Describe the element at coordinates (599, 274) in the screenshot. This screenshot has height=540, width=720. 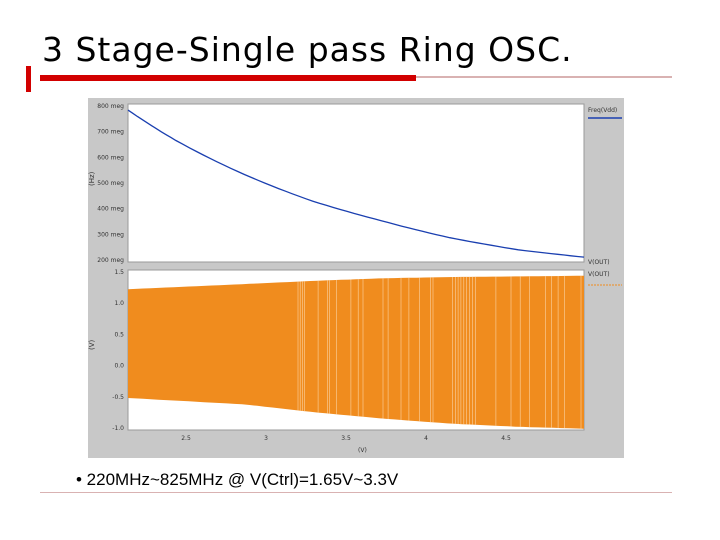
I see `voltage-legend-2: V(OUT)` at that location.